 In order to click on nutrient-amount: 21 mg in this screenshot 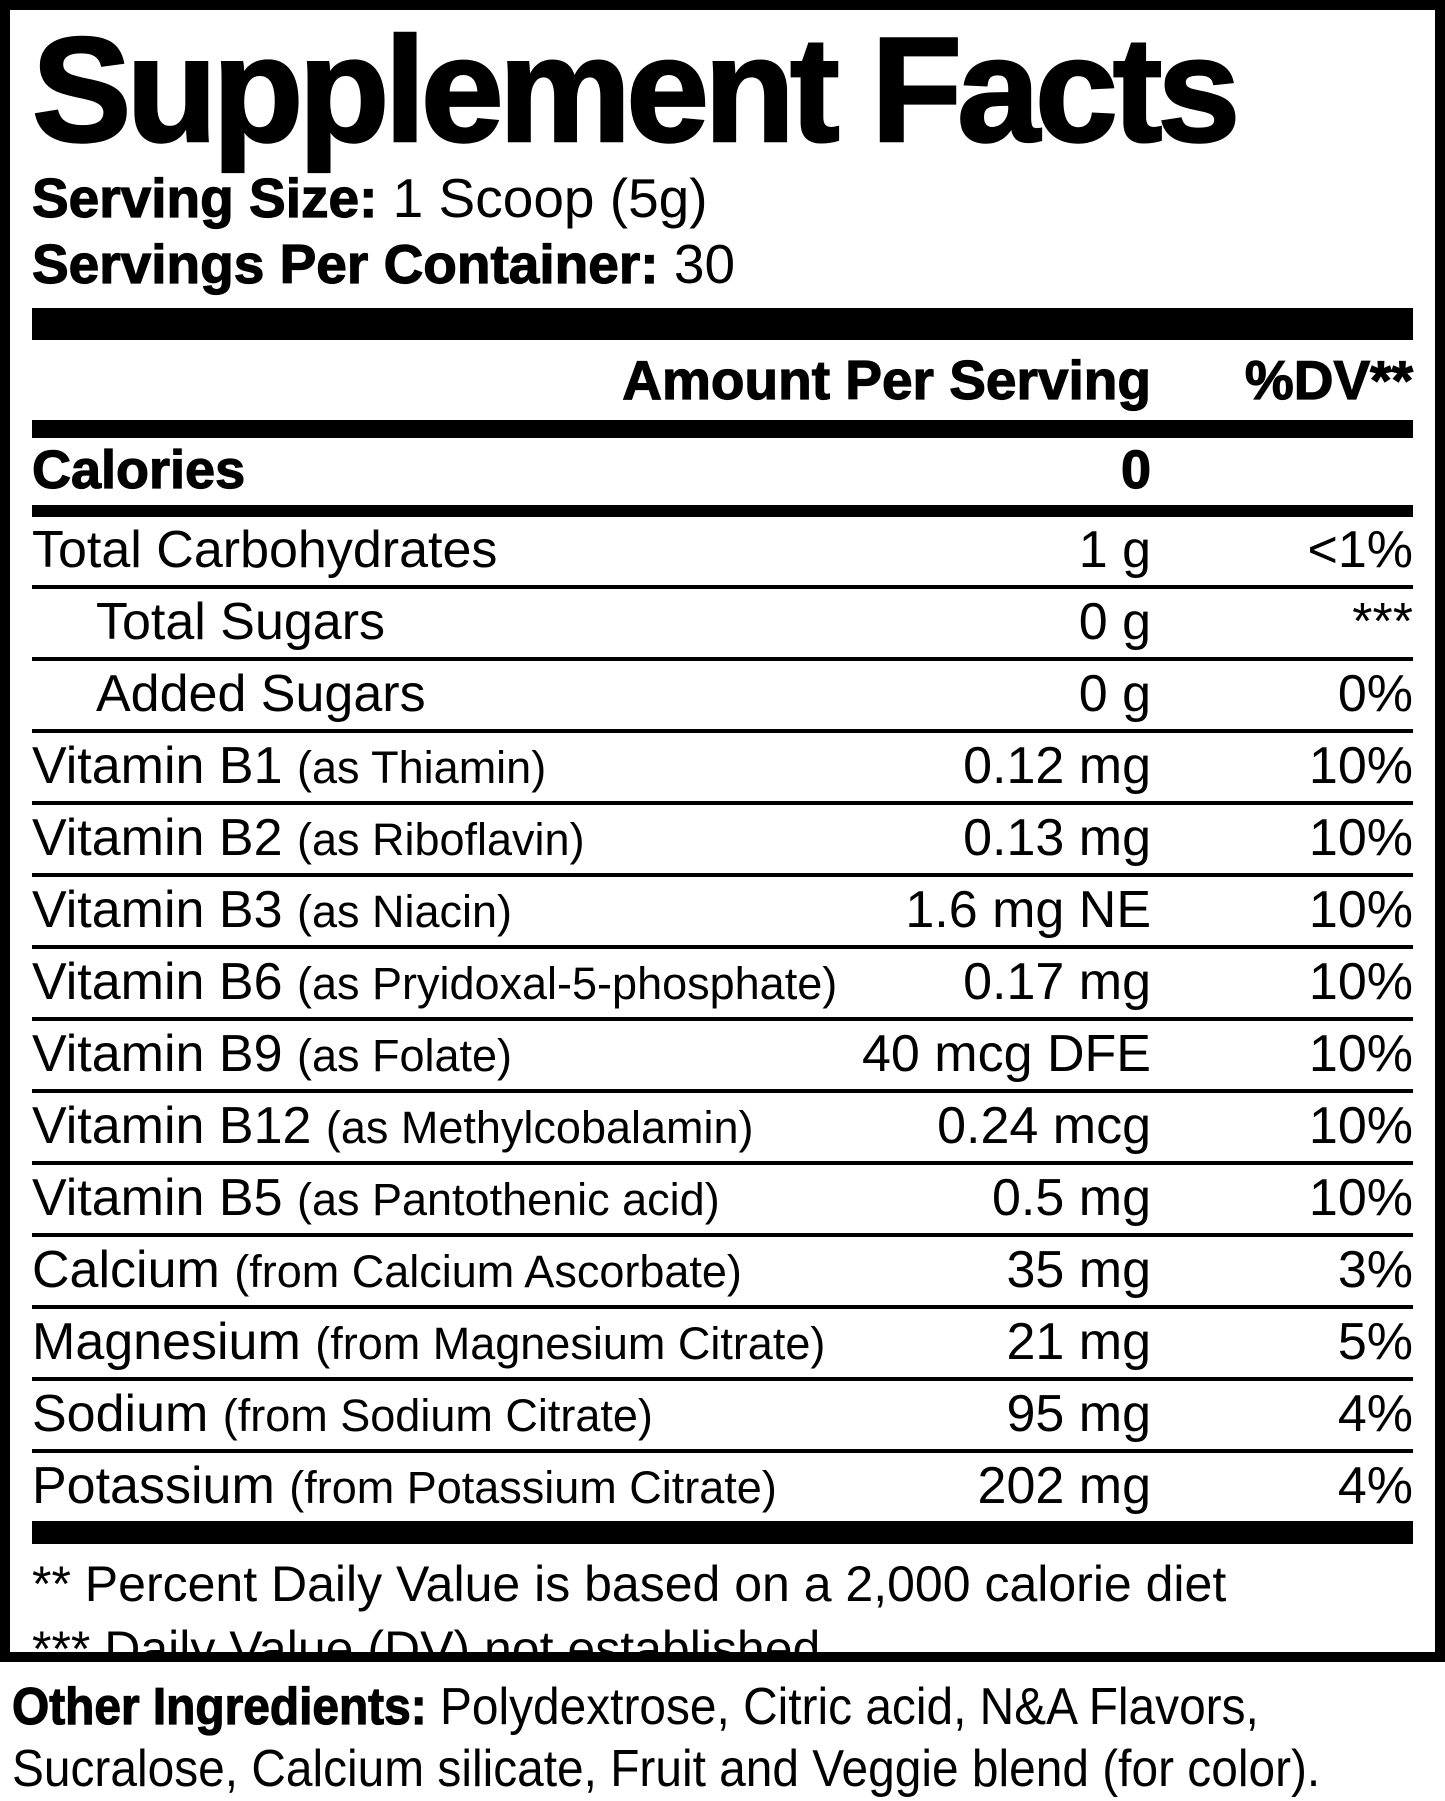, I will do `click(1078, 1341)`.